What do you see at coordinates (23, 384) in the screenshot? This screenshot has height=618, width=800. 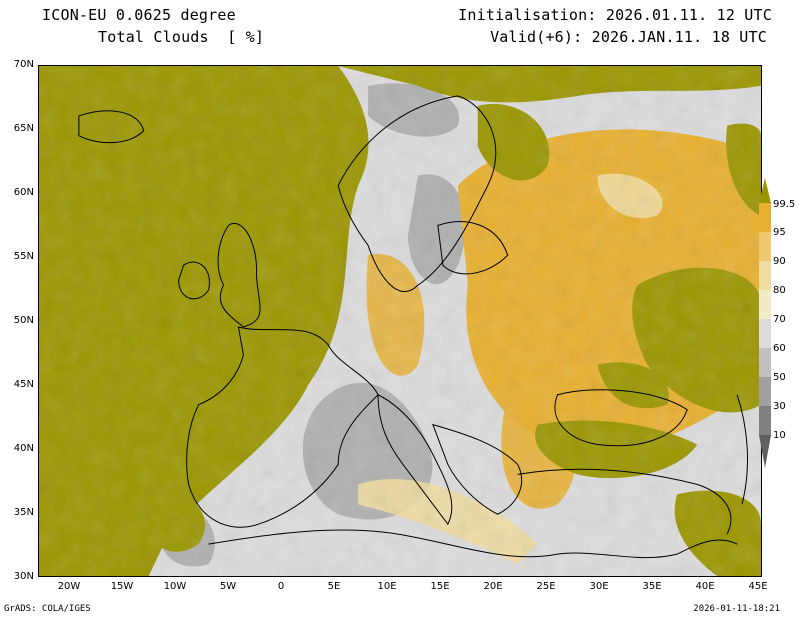 I see `lat-label-45n: 45N` at bounding box center [23, 384].